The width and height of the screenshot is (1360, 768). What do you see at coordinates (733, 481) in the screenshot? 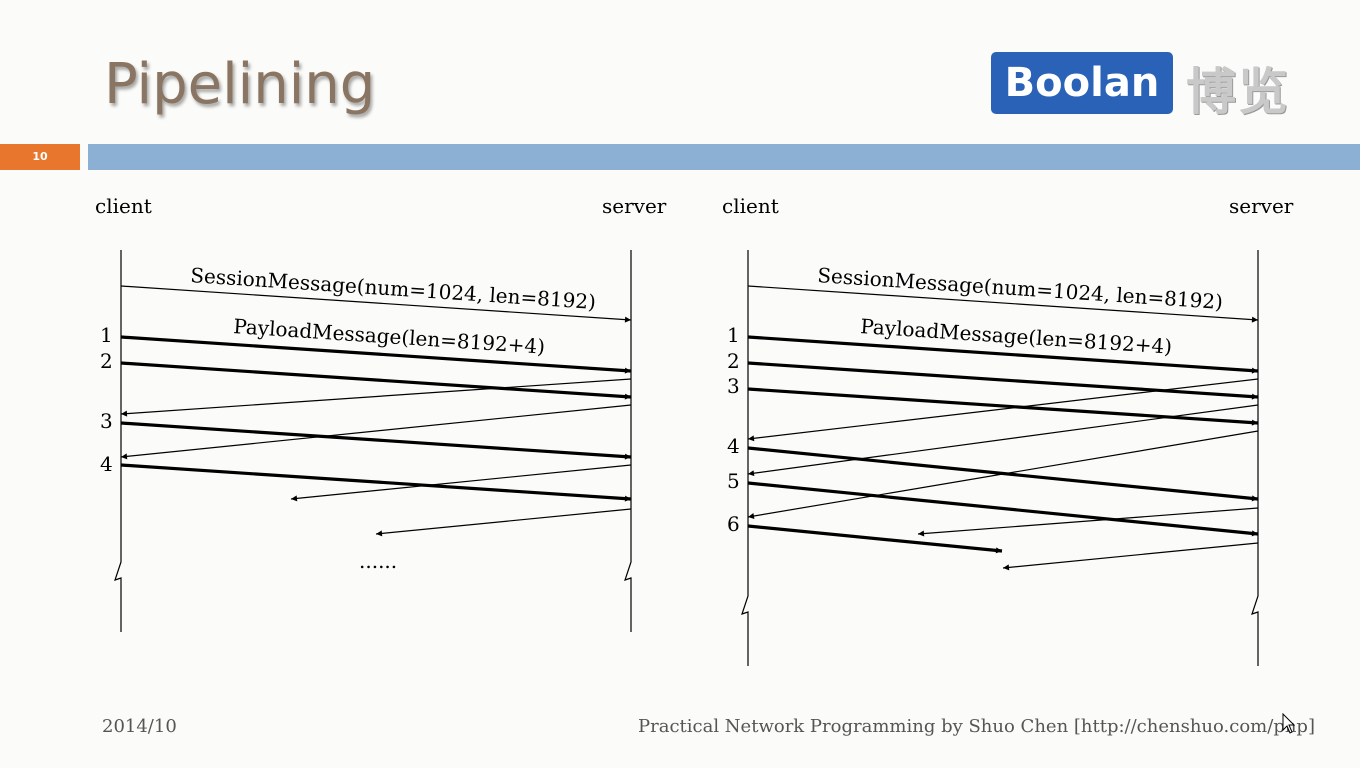
I see `seq-number: 5` at bounding box center [733, 481].